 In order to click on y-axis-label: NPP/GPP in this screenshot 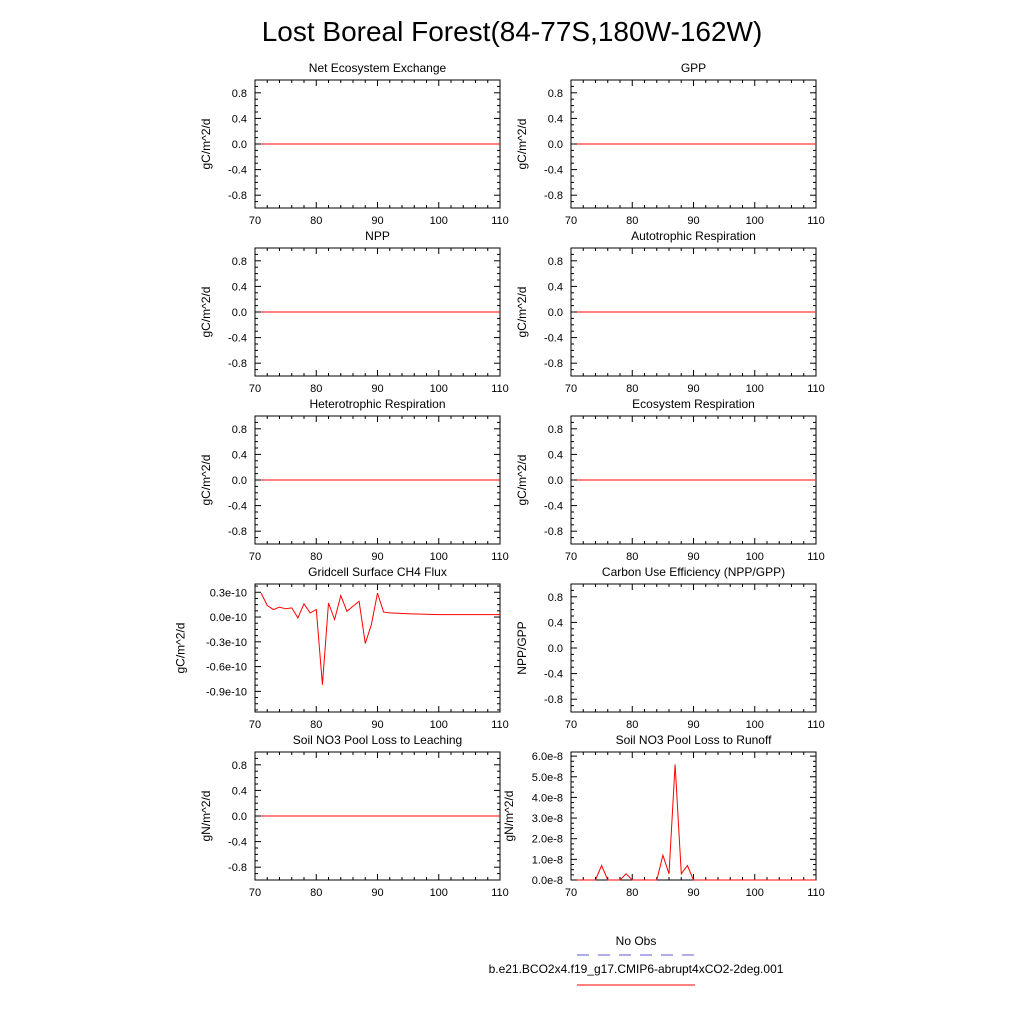, I will do `click(522, 647)`.